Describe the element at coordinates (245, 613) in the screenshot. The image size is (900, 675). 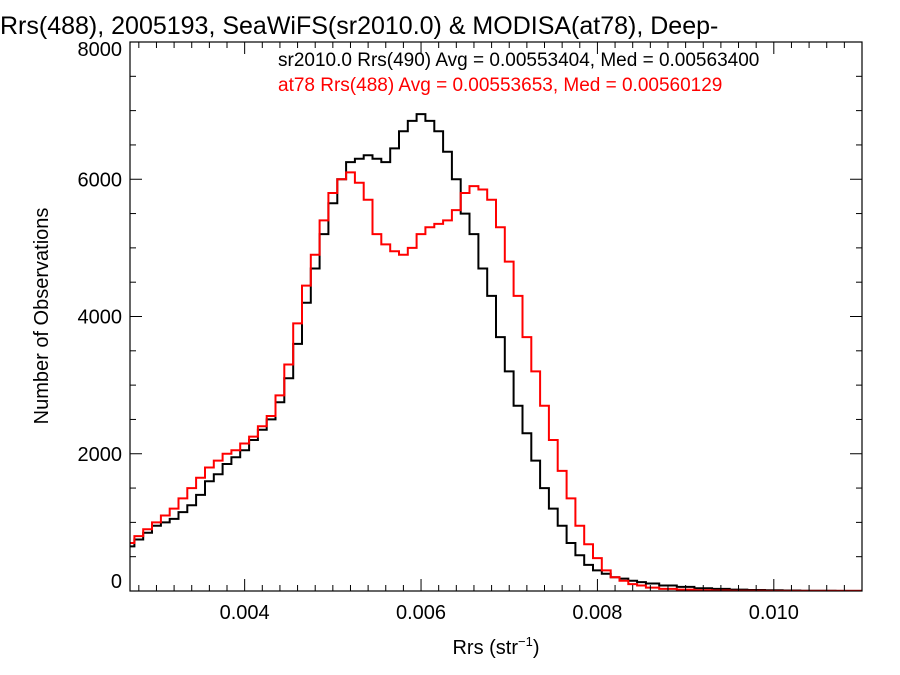
I see `x-tick-label: 0.004` at that location.